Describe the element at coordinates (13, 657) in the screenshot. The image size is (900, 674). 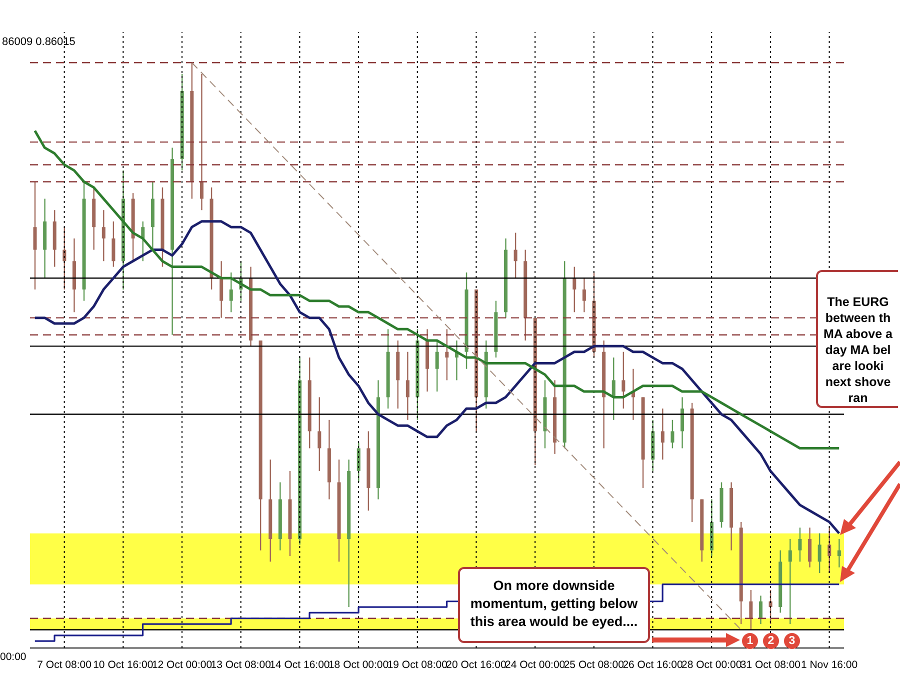
I see `text: 00:00` at that location.